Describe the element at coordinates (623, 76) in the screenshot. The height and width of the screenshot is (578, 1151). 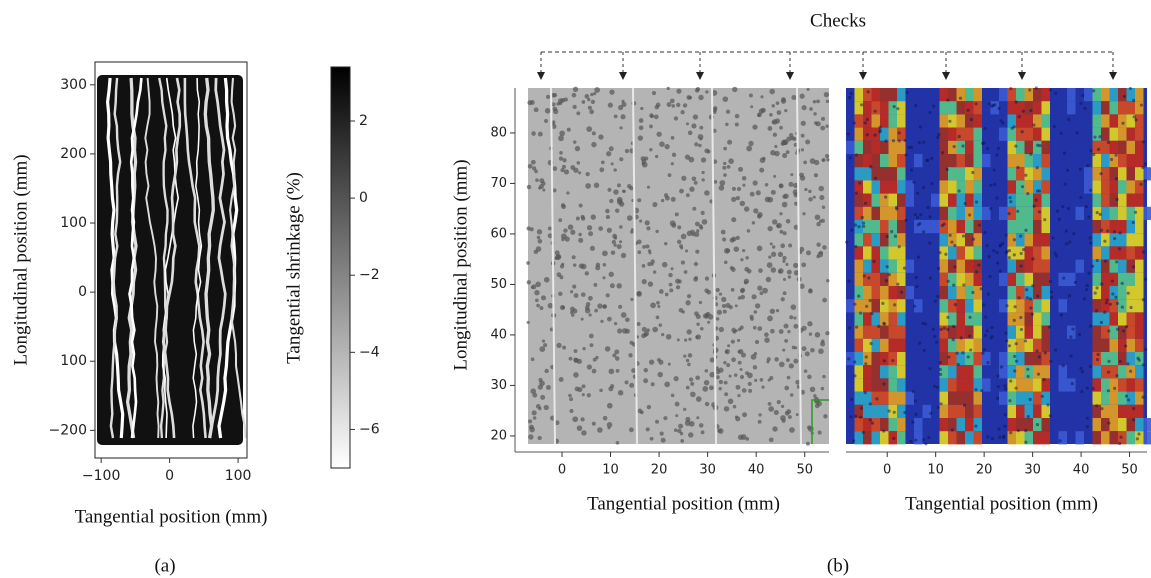
I see `arrow-head` at that location.